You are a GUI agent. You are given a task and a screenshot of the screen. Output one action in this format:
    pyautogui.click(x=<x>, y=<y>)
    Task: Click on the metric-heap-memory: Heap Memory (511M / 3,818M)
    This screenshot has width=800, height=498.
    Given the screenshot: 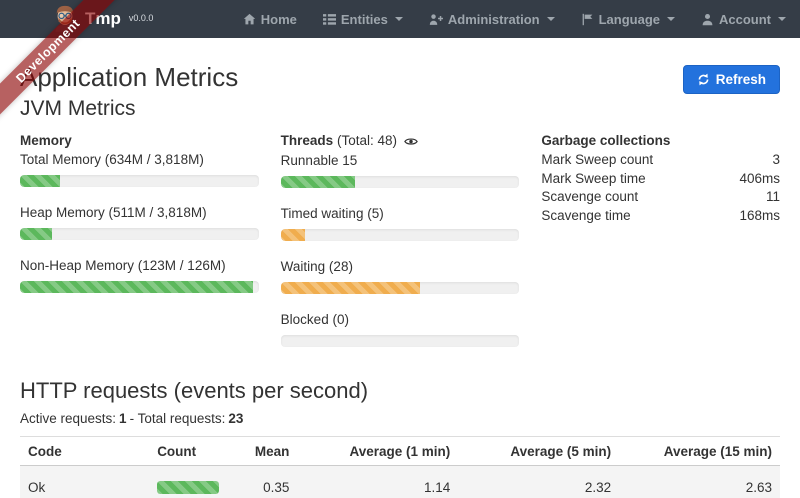 What is the action you would take?
    pyautogui.click(x=139, y=222)
    